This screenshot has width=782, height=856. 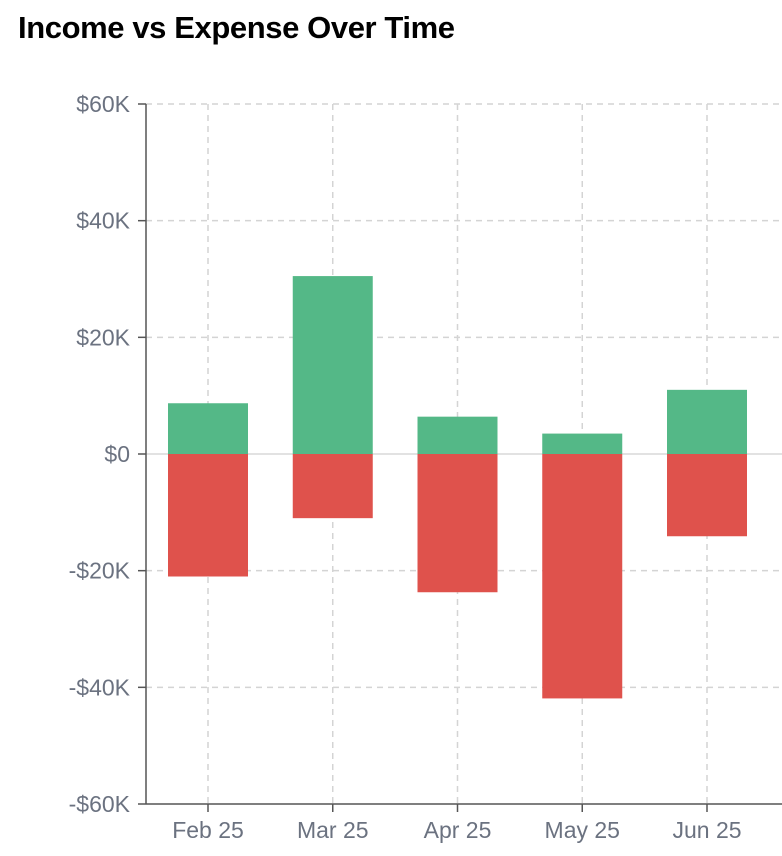 I want to click on y-tick-label: $0, so click(x=117, y=454).